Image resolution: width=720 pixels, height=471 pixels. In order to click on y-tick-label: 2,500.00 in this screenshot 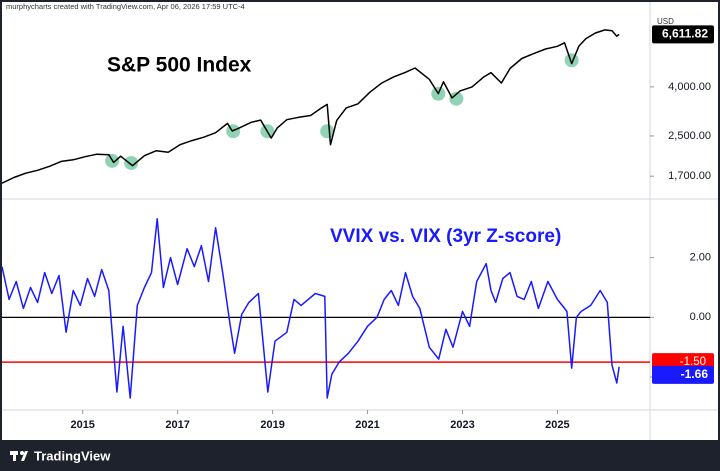, I will do `click(689, 136)`.